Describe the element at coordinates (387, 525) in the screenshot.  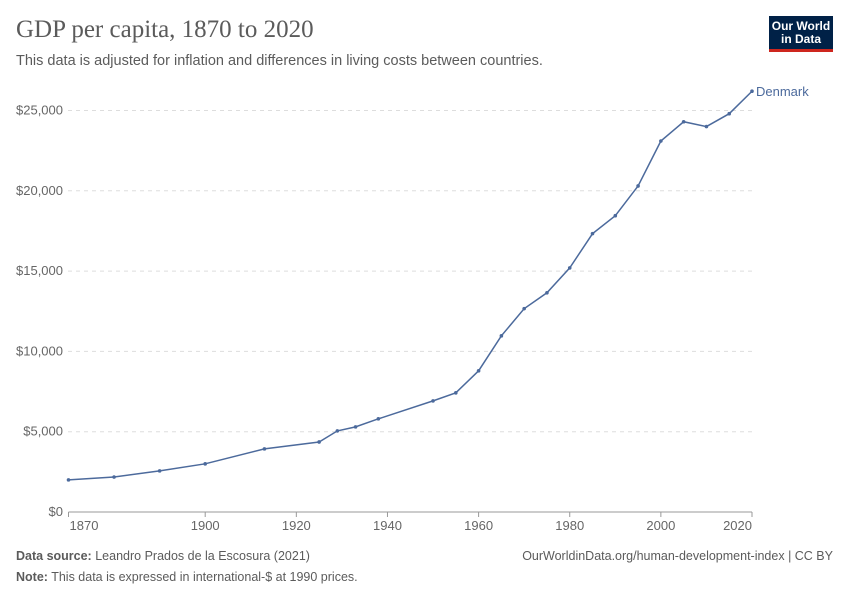
I see `x-tick-label: 1940` at that location.